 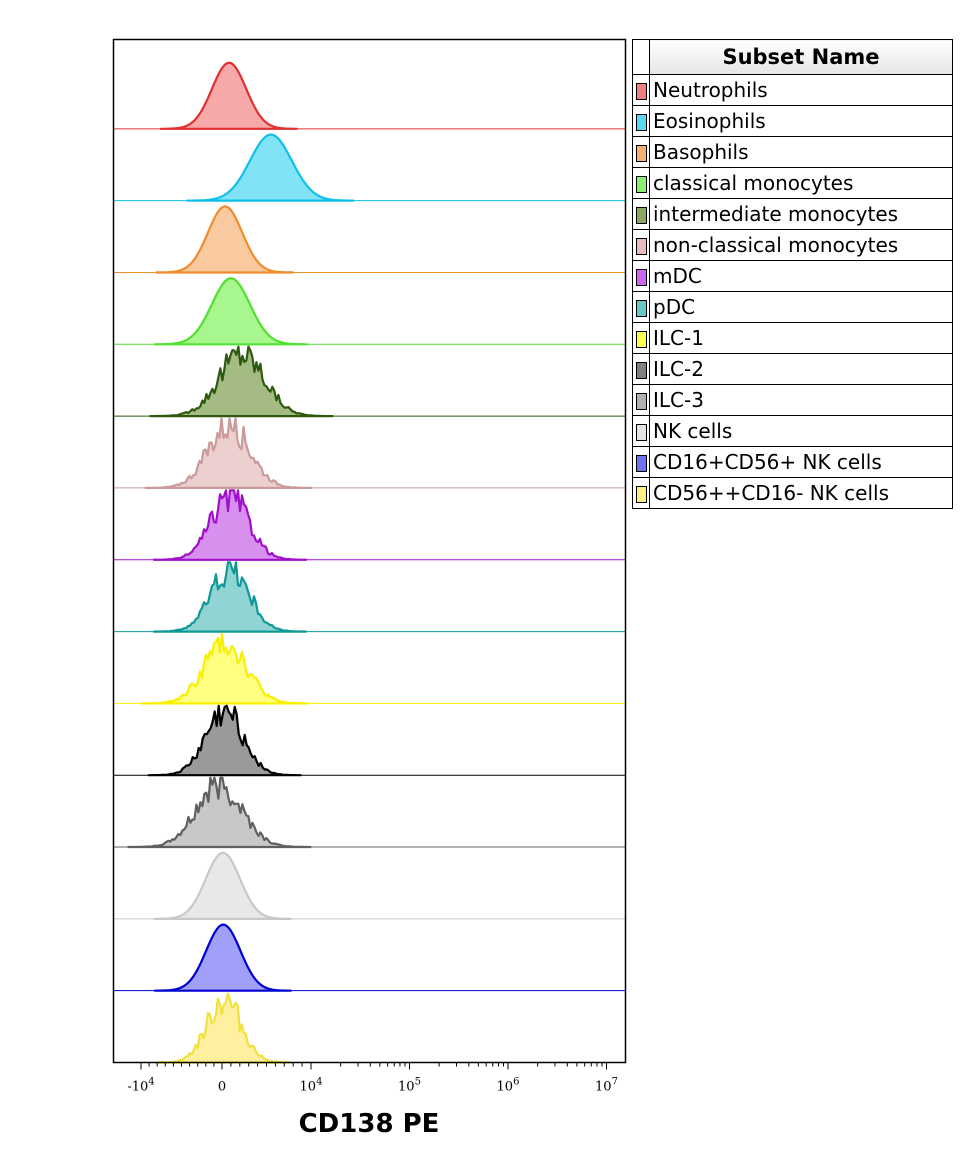 I want to click on legend-header: Subset Name, so click(x=801, y=57).